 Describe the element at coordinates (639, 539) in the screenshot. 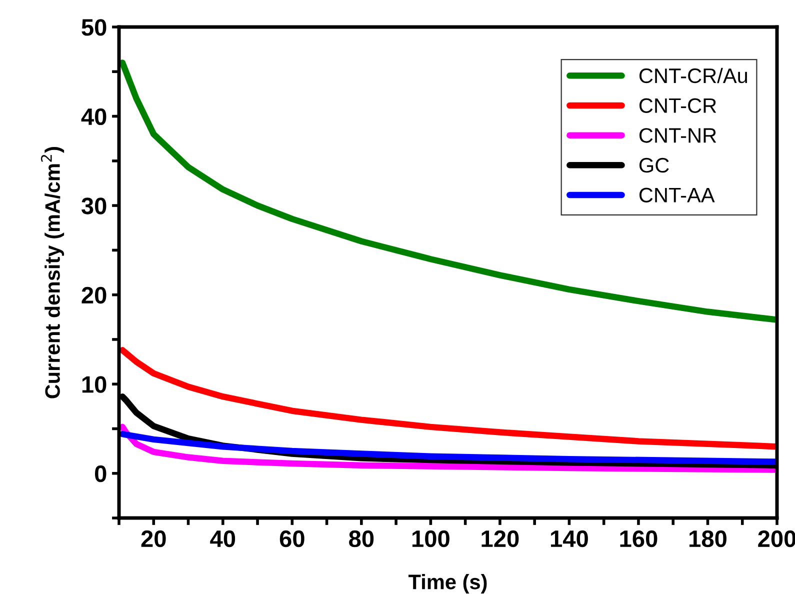

I see `x-tick-label: 160` at that location.